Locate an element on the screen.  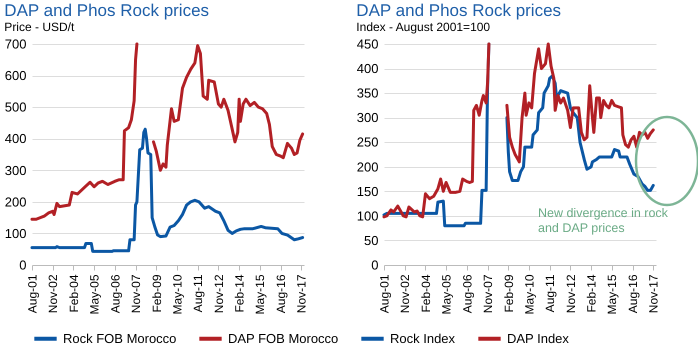
y-tick-label: 700 is located at coordinates (15, 44).